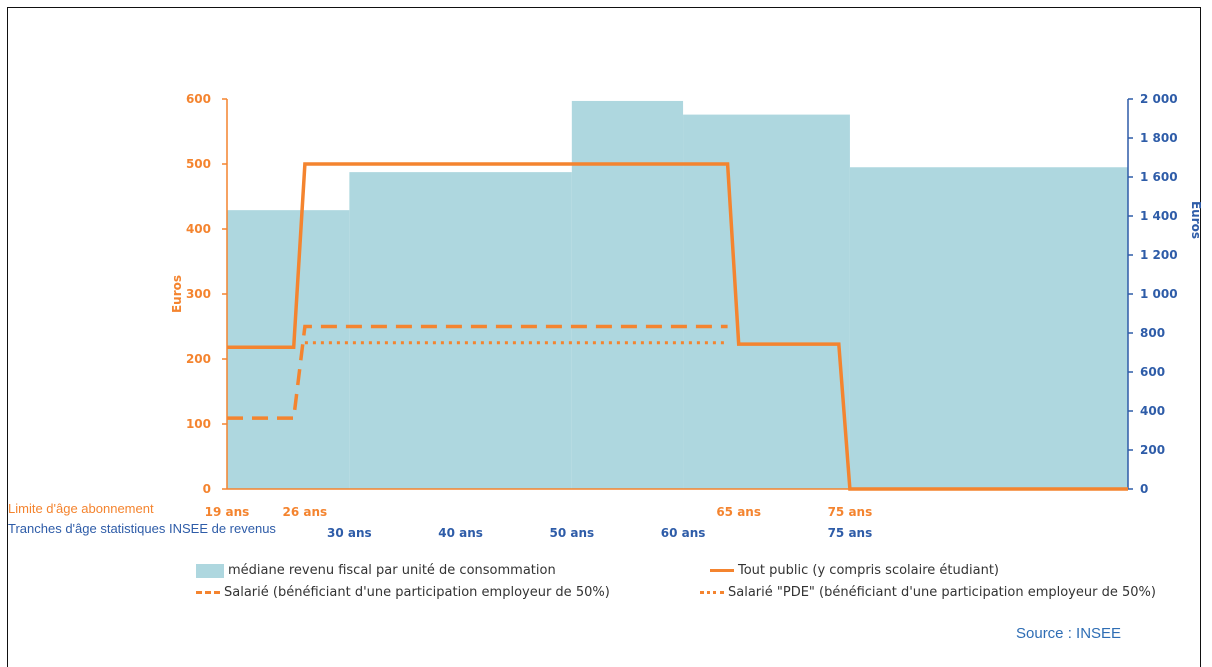 The width and height of the screenshot is (1212, 667). What do you see at coordinates (208, 592) in the screenshot?
I see `legend-dashed-swatch` at bounding box center [208, 592].